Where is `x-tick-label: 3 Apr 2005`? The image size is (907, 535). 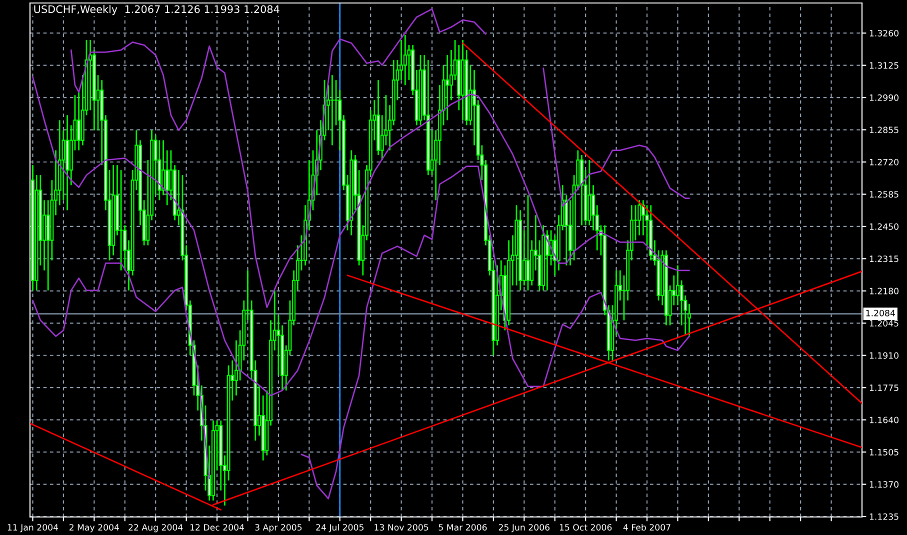
x-tick-label: 3 Apr 2005 is located at coordinates (278, 528).